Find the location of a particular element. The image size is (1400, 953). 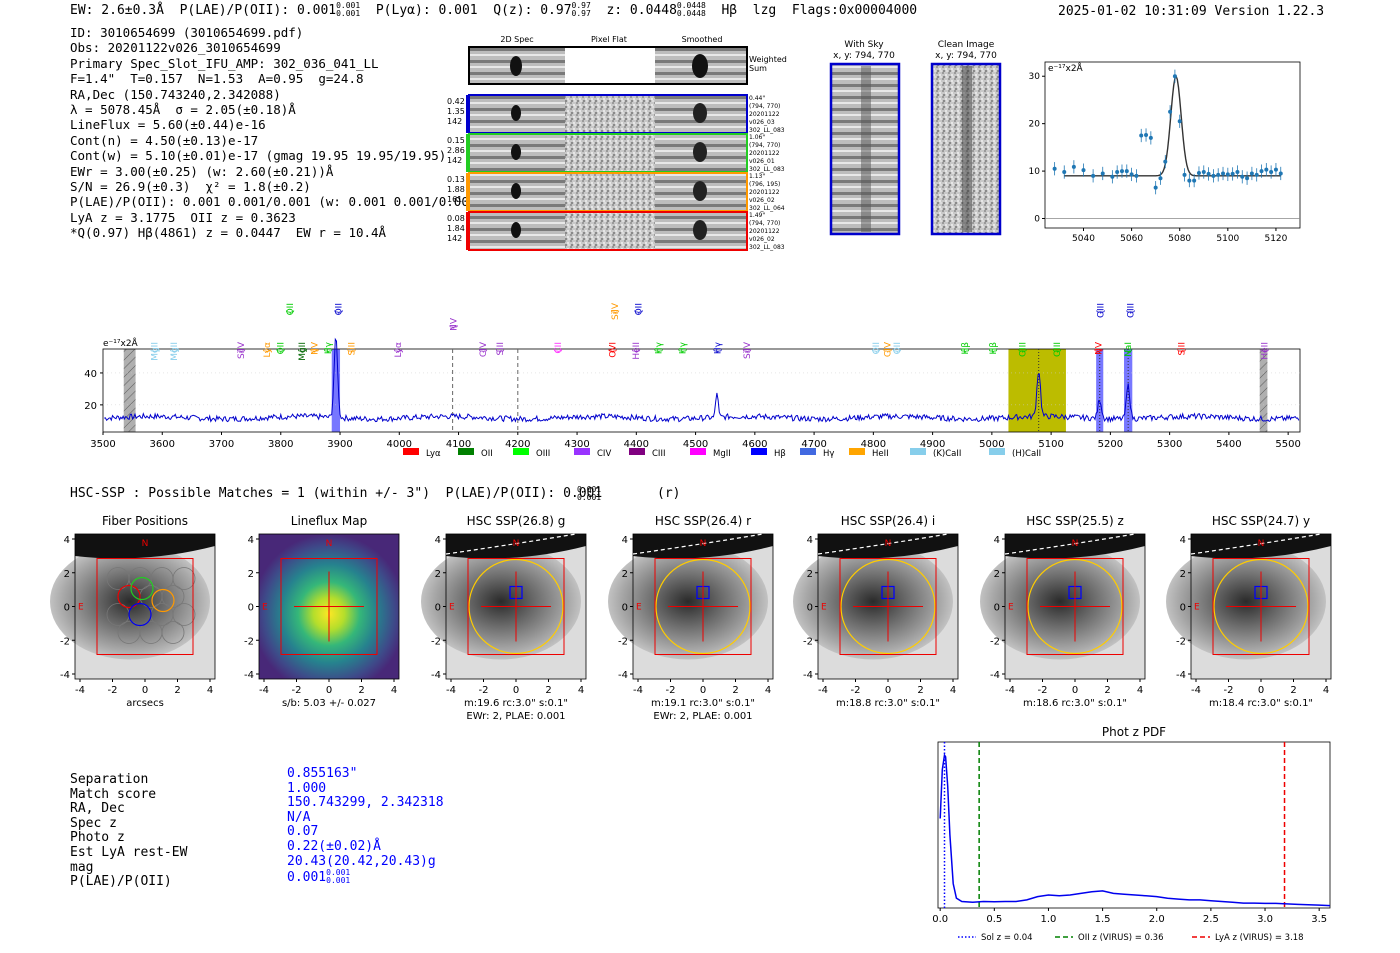

photz-xtick-label: 2.0 is located at coordinates (1157, 919).